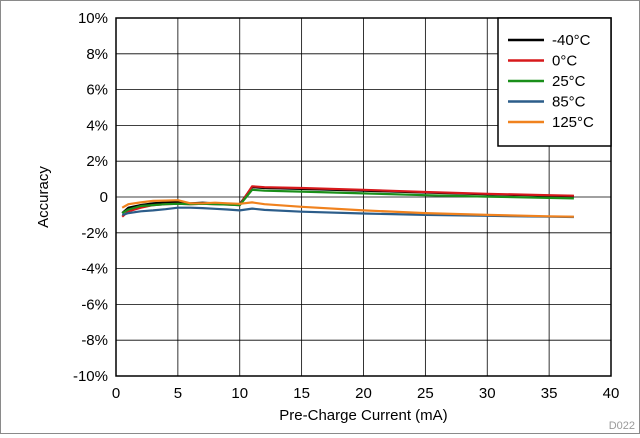 This screenshot has height=438, width=640. What do you see at coordinates (549, 393) in the screenshot?
I see `x-tick-label: 35` at bounding box center [549, 393].